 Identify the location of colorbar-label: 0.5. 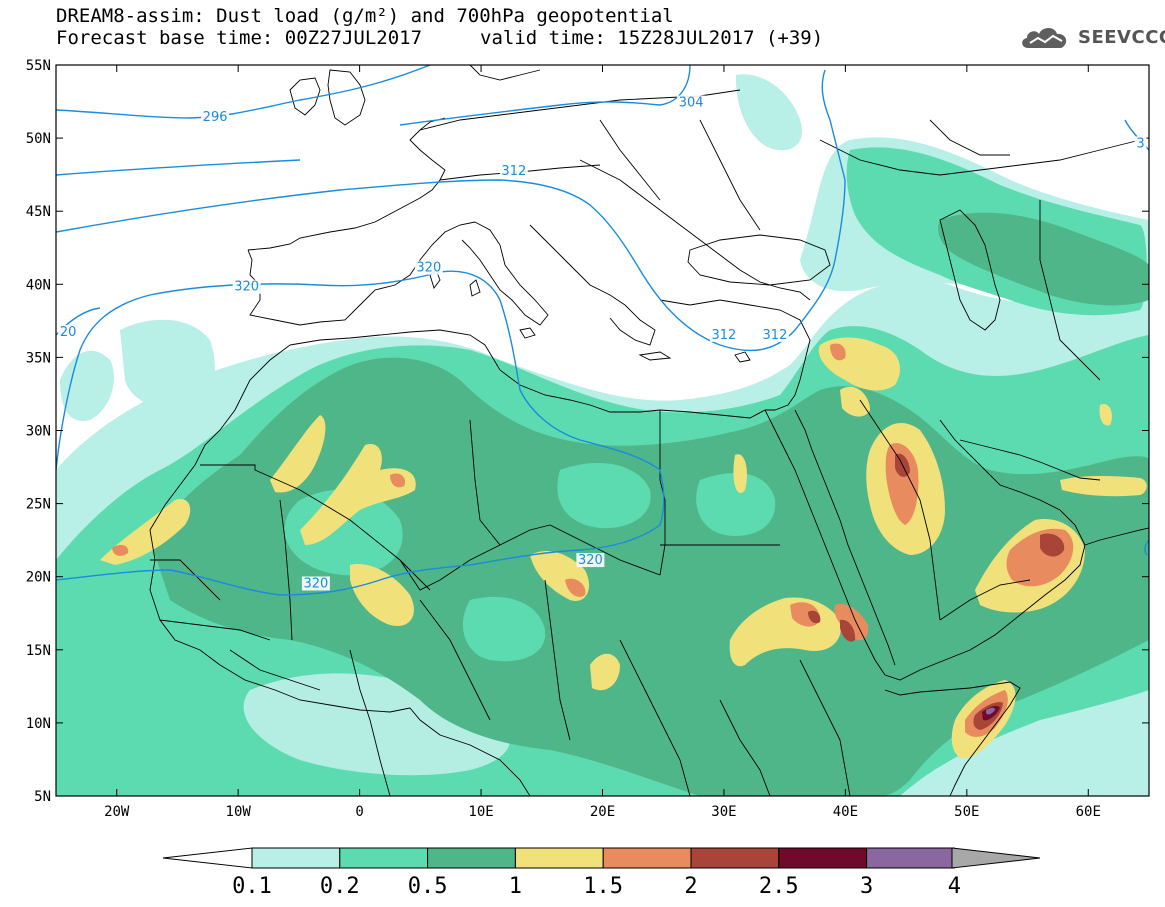
(428, 886).